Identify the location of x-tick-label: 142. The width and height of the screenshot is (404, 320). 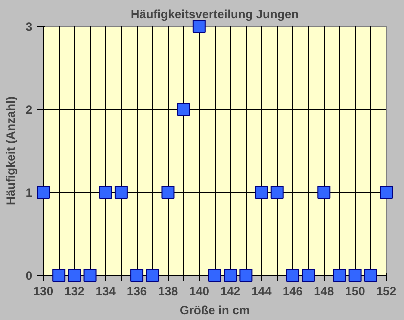
(230, 291).